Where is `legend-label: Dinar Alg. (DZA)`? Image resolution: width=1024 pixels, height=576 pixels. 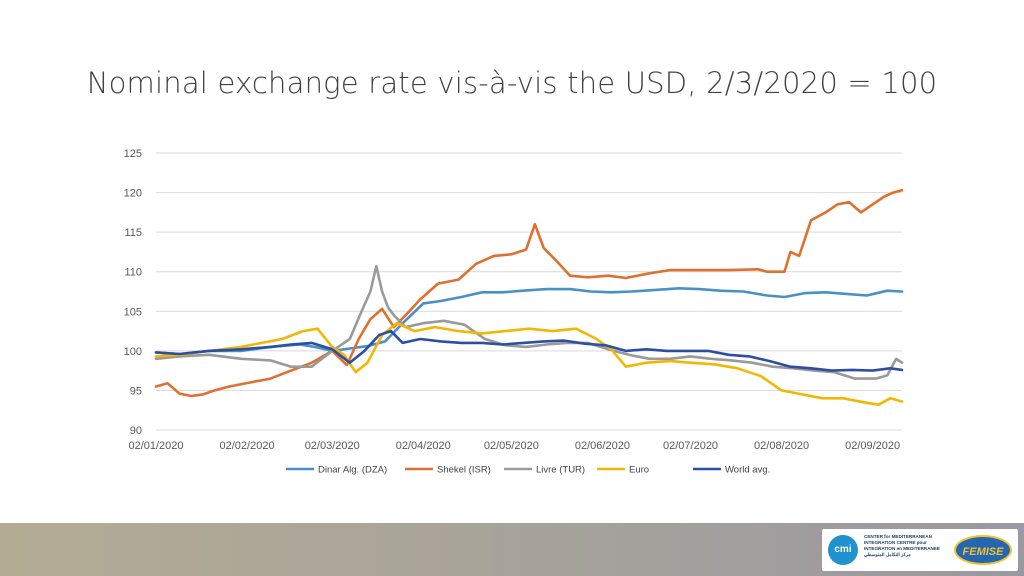 legend-label: Dinar Alg. (DZA) is located at coordinates (352, 470).